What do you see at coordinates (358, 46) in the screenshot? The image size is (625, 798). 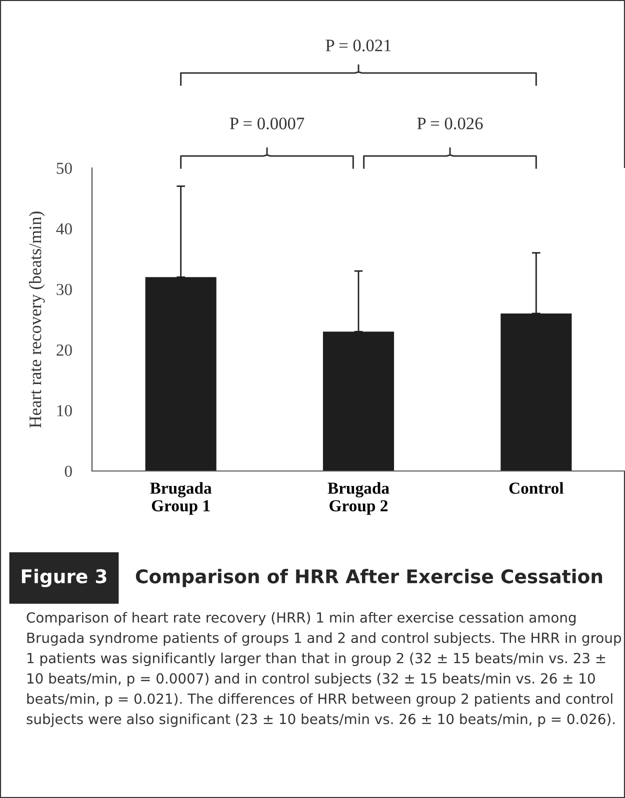 I see `text: P = 0.021` at bounding box center [358, 46].